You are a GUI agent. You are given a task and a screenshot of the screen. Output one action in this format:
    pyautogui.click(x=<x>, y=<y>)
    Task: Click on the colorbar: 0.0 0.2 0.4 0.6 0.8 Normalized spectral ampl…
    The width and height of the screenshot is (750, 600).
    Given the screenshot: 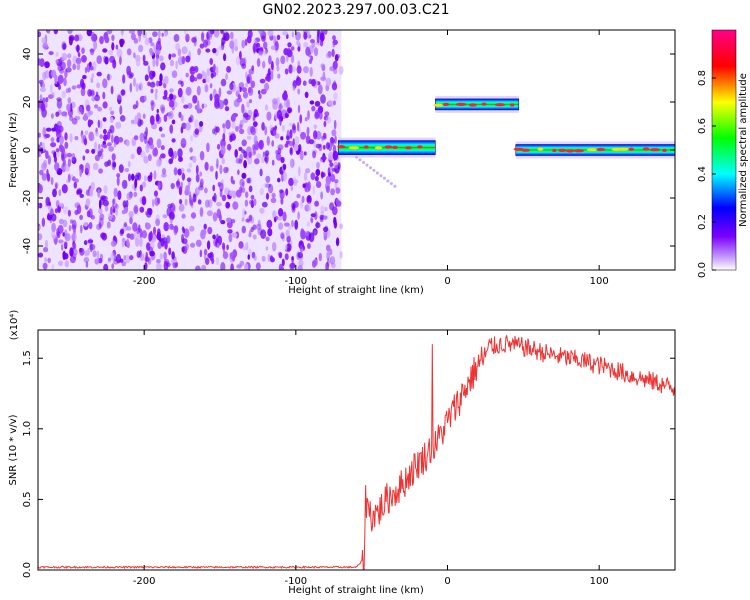 What is the action you would take?
    pyautogui.click(x=723, y=153)
    